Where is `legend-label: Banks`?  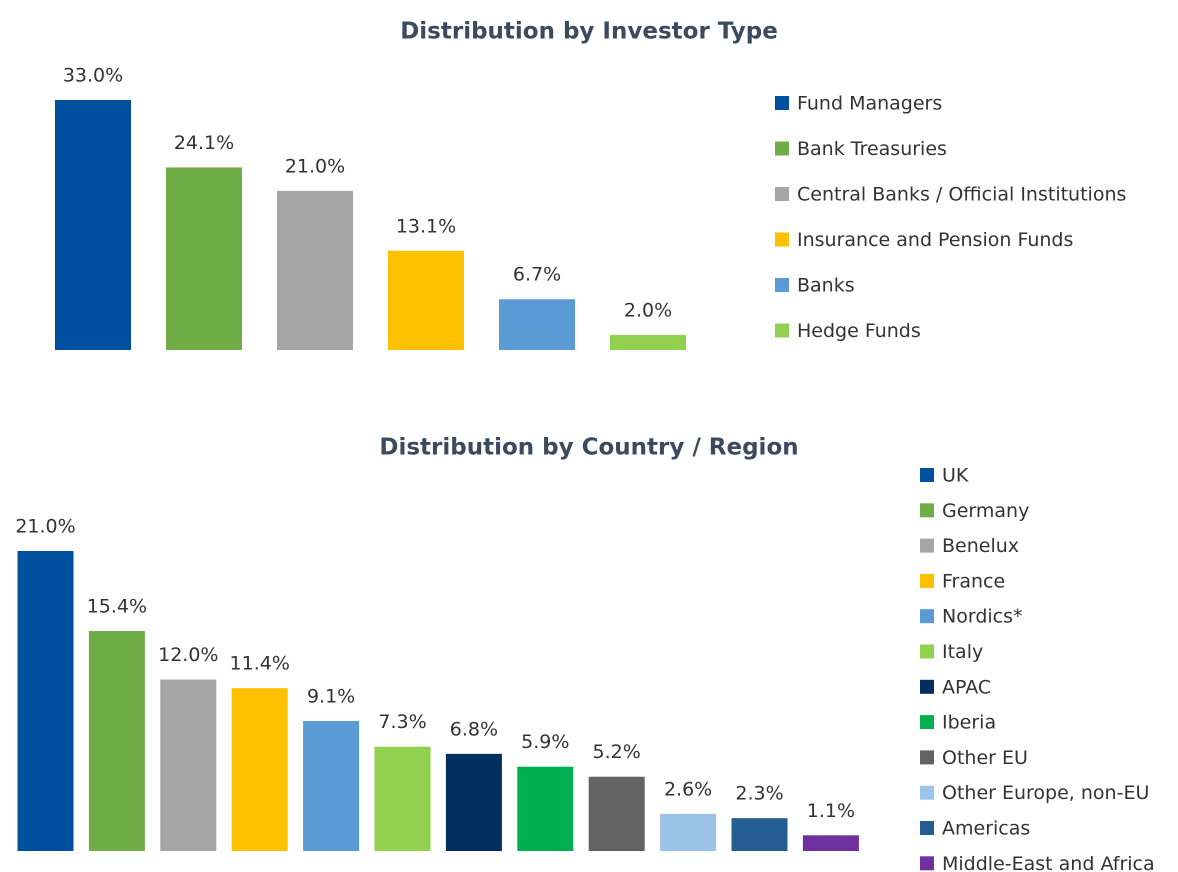 legend-label: Banks is located at coordinates (826, 286).